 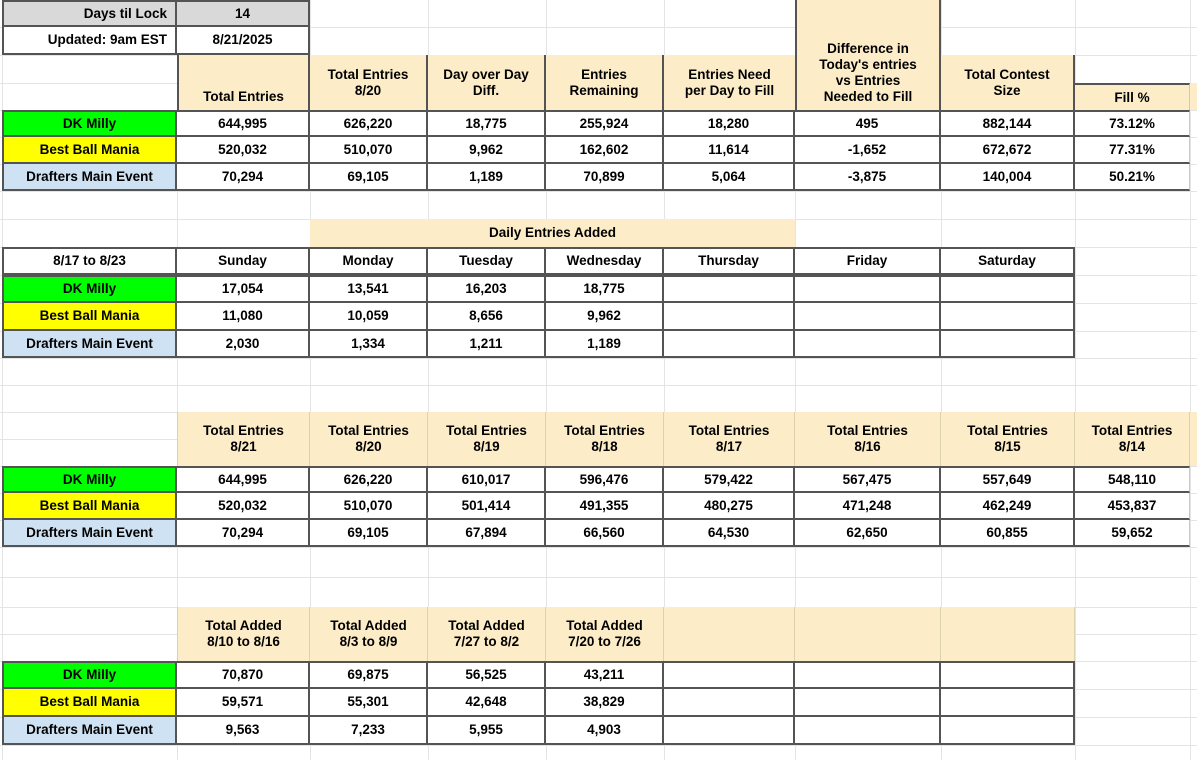 I want to click on t1-value-r0-c4: 18,280, so click(x=729, y=123).